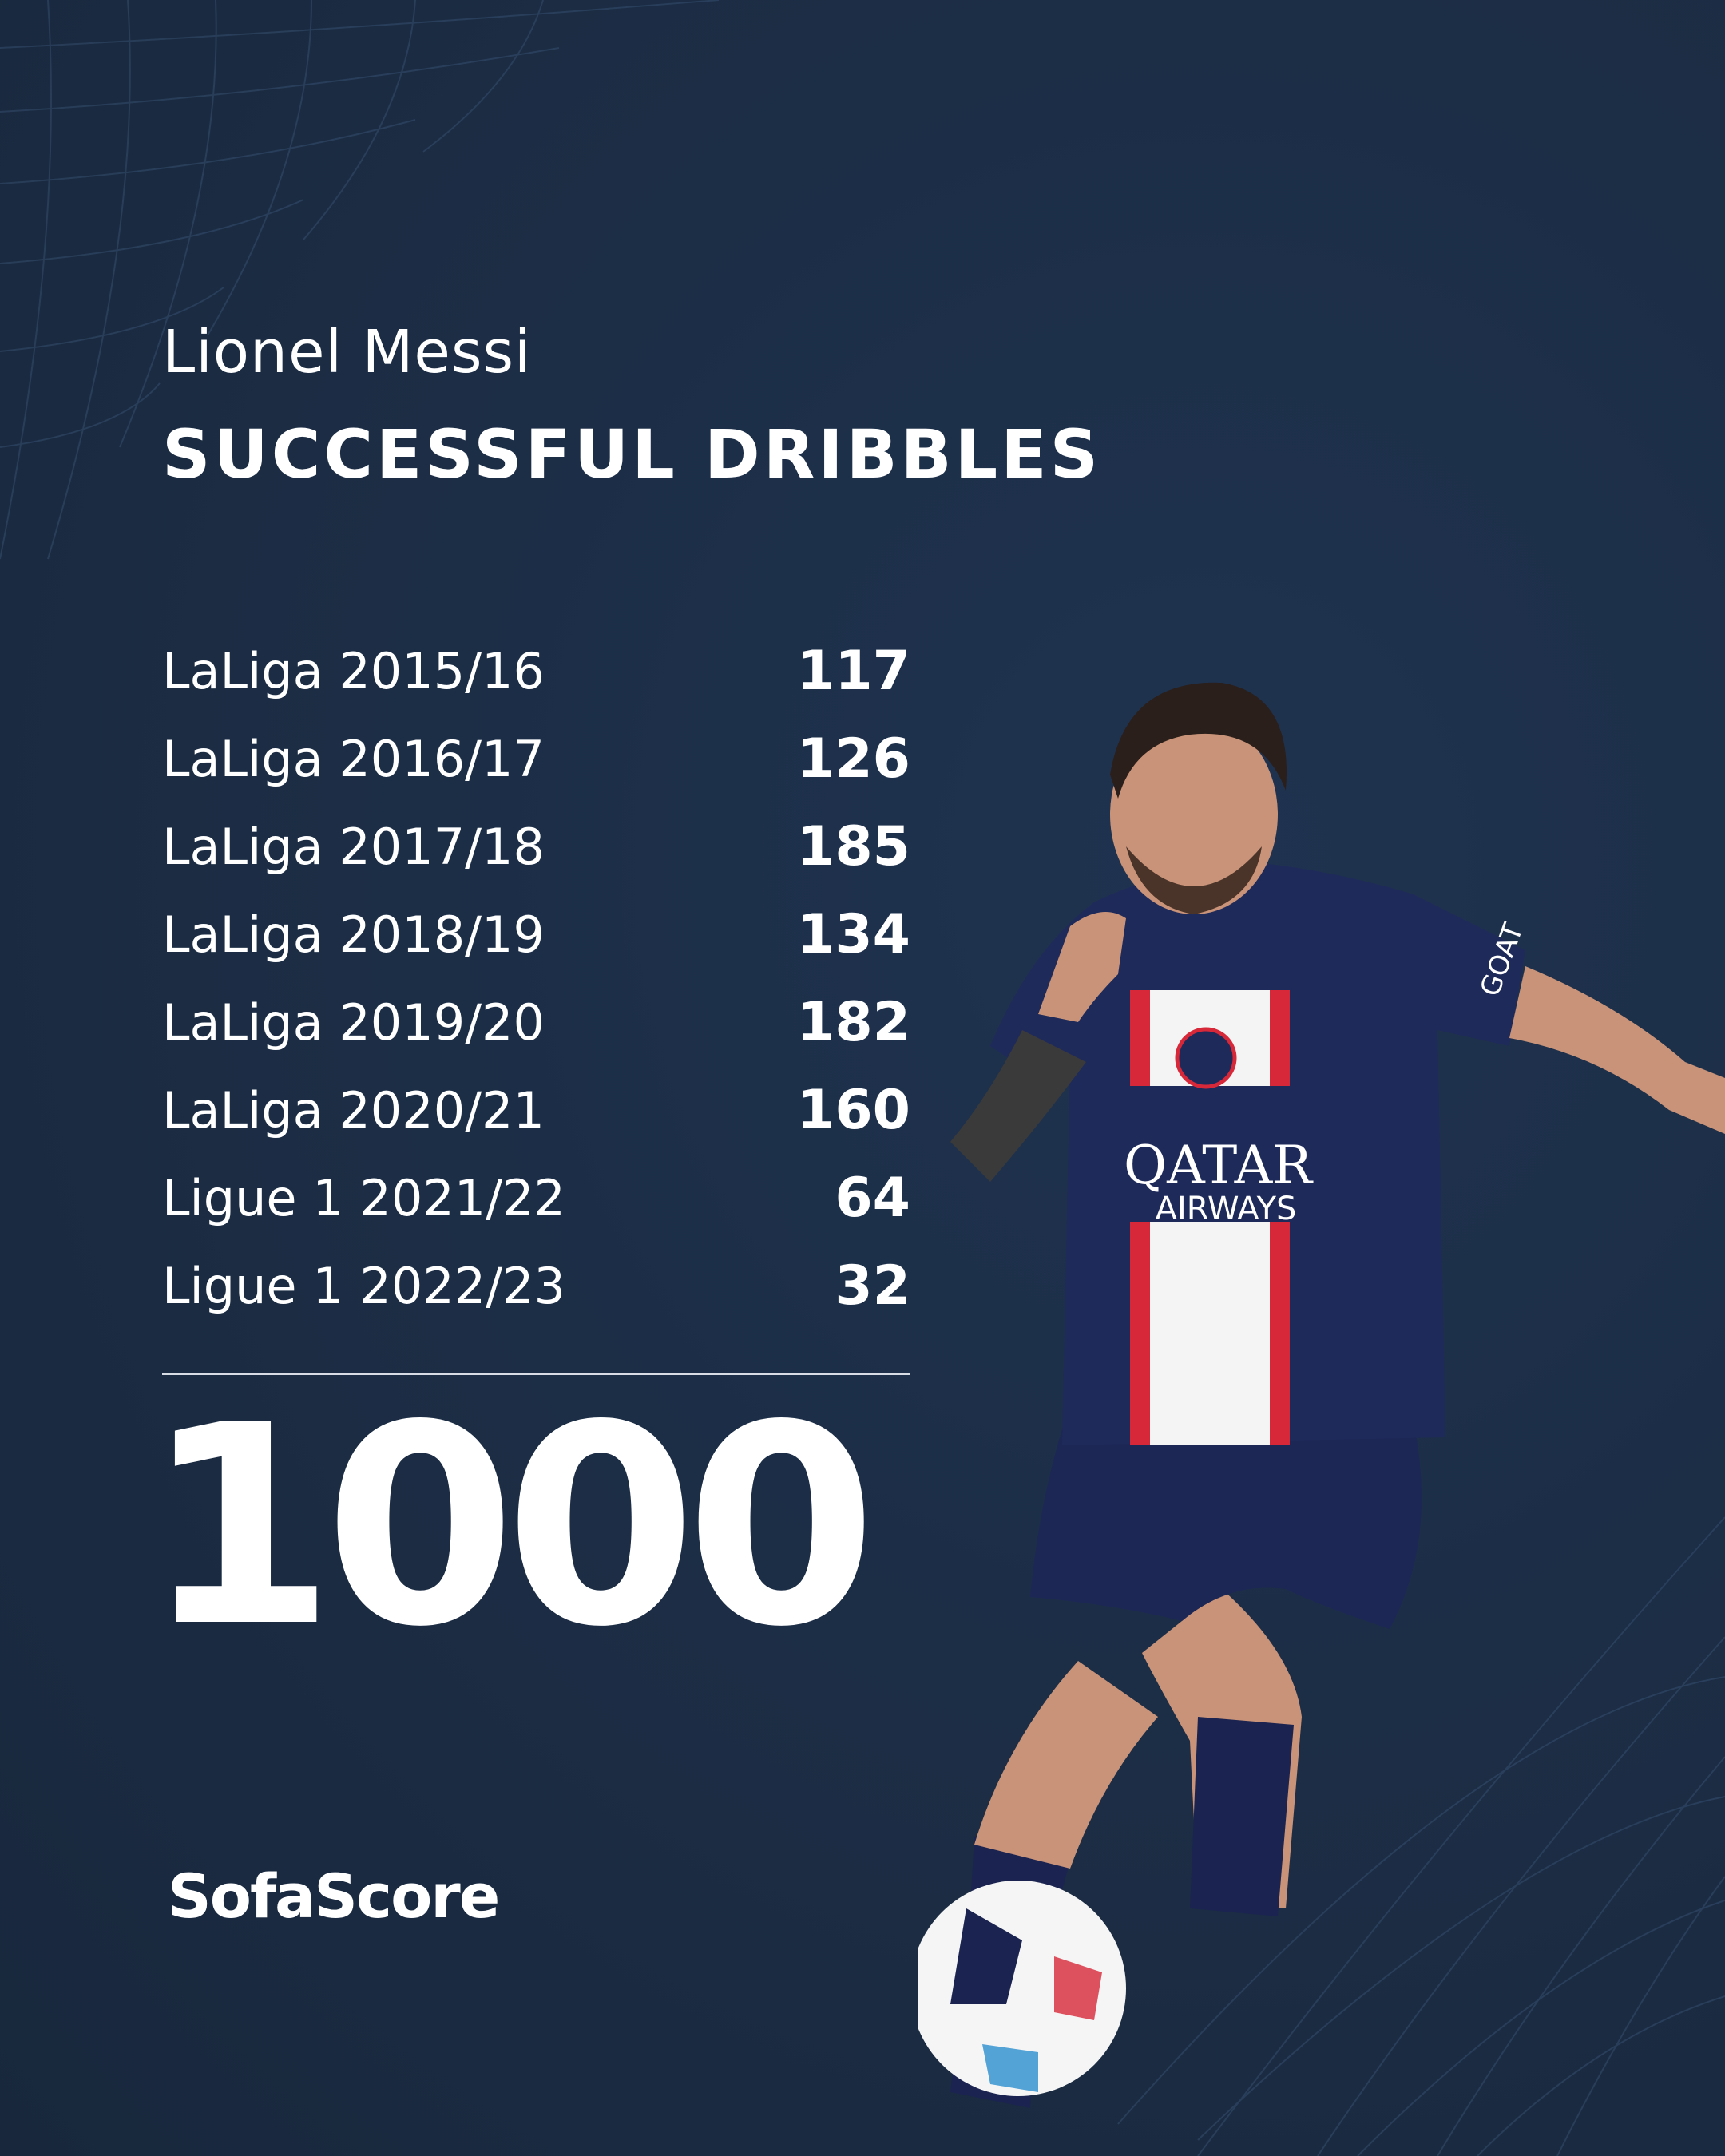 Image resolution: width=1725 pixels, height=2156 pixels. I want to click on club-crest-icon, so click(1206, 1058).